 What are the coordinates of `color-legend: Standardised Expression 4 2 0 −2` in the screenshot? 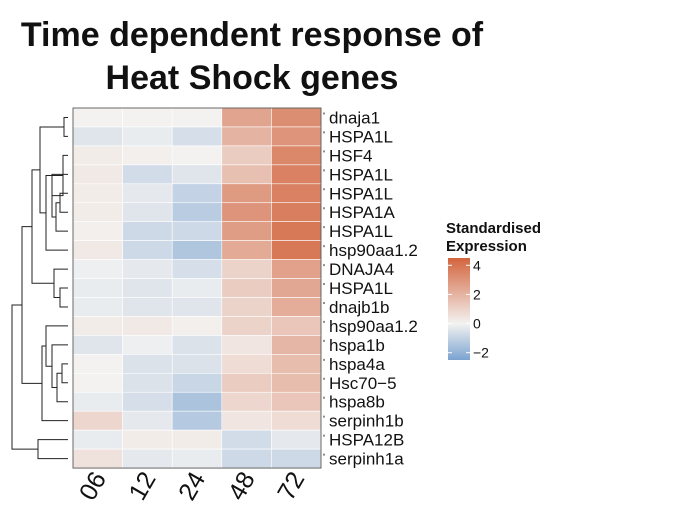 It's located at (493, 290).